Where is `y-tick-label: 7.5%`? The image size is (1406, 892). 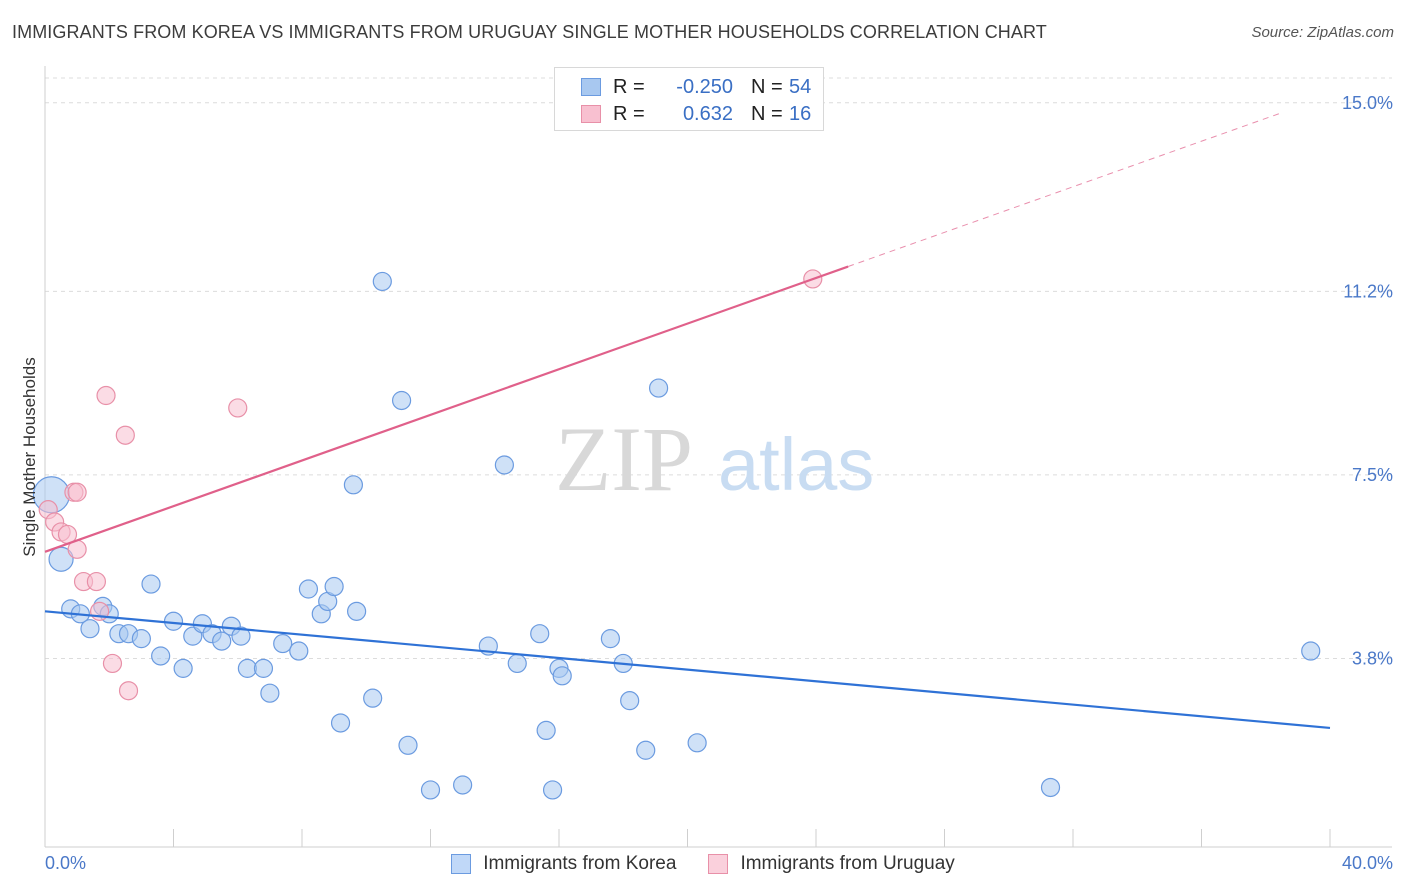
y-tick-label: 7.5% is located at coordinates (1372, 475).